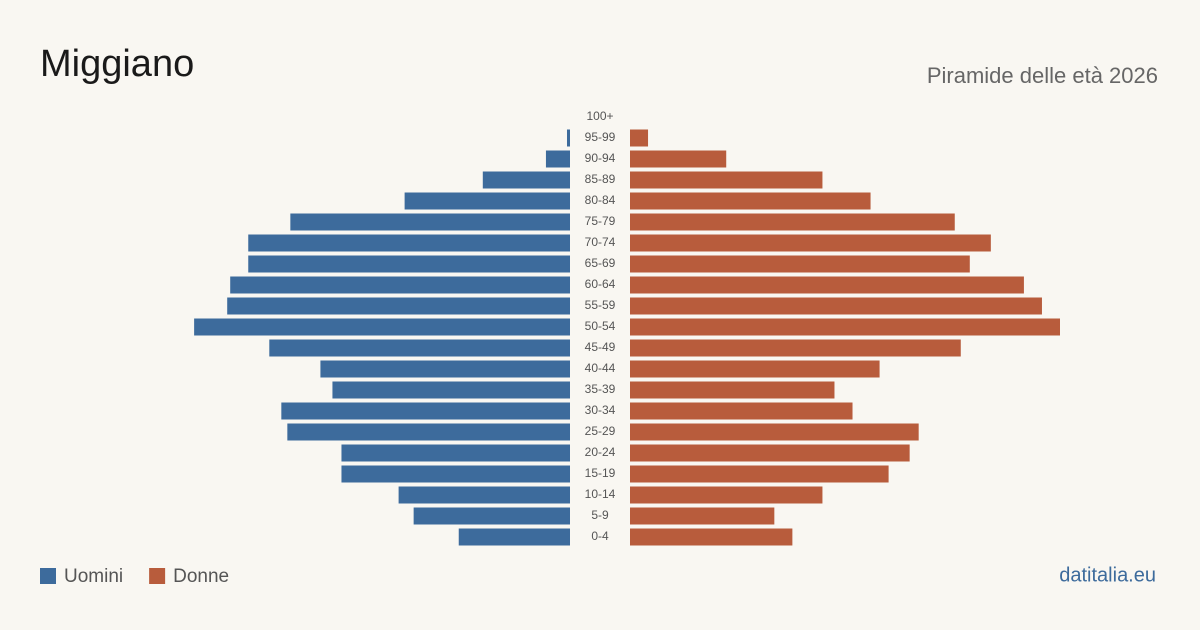 The image size is (1200, 630). What do you see at coordinates (600, 452) in the screenshot?
I see `age-label: 20-24` at bounding box center [600, 452].